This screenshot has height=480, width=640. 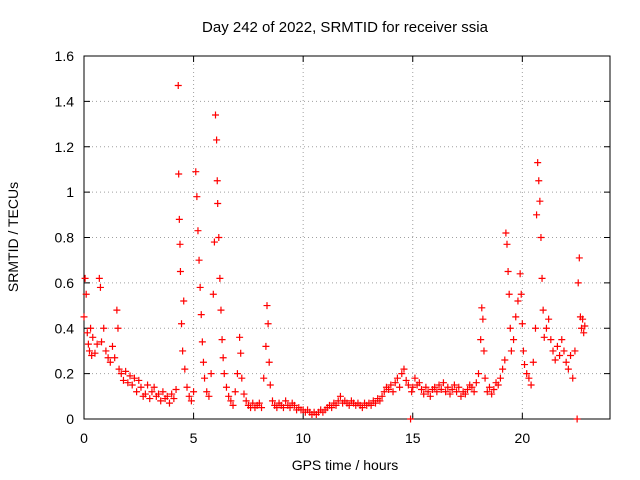 What do you see at coordinates (70, 419) in the screenshot?
I see `y-tick-label: 0` at bounding box center [70, 419].